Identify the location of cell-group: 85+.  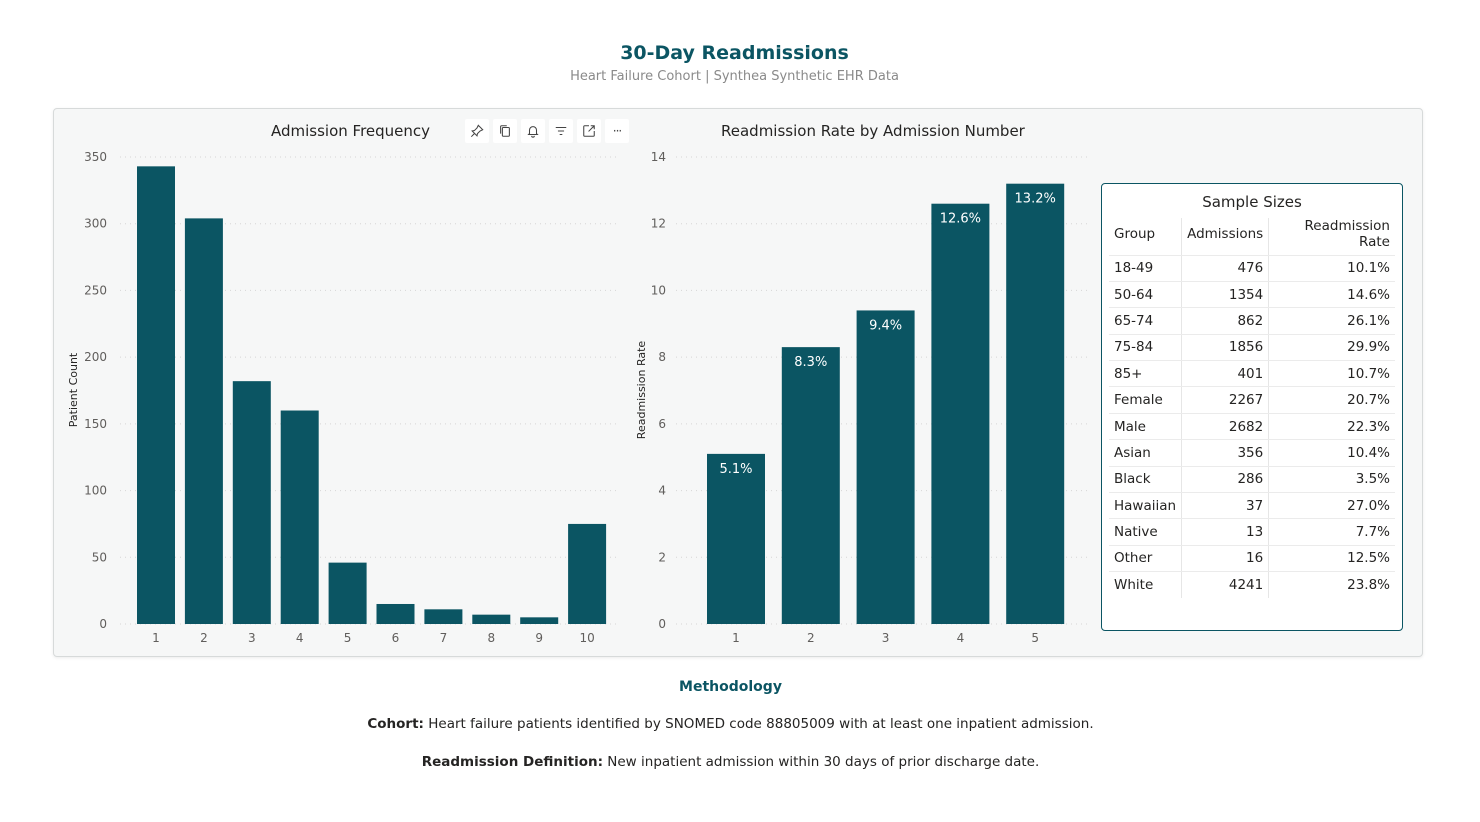
(1146, 374).